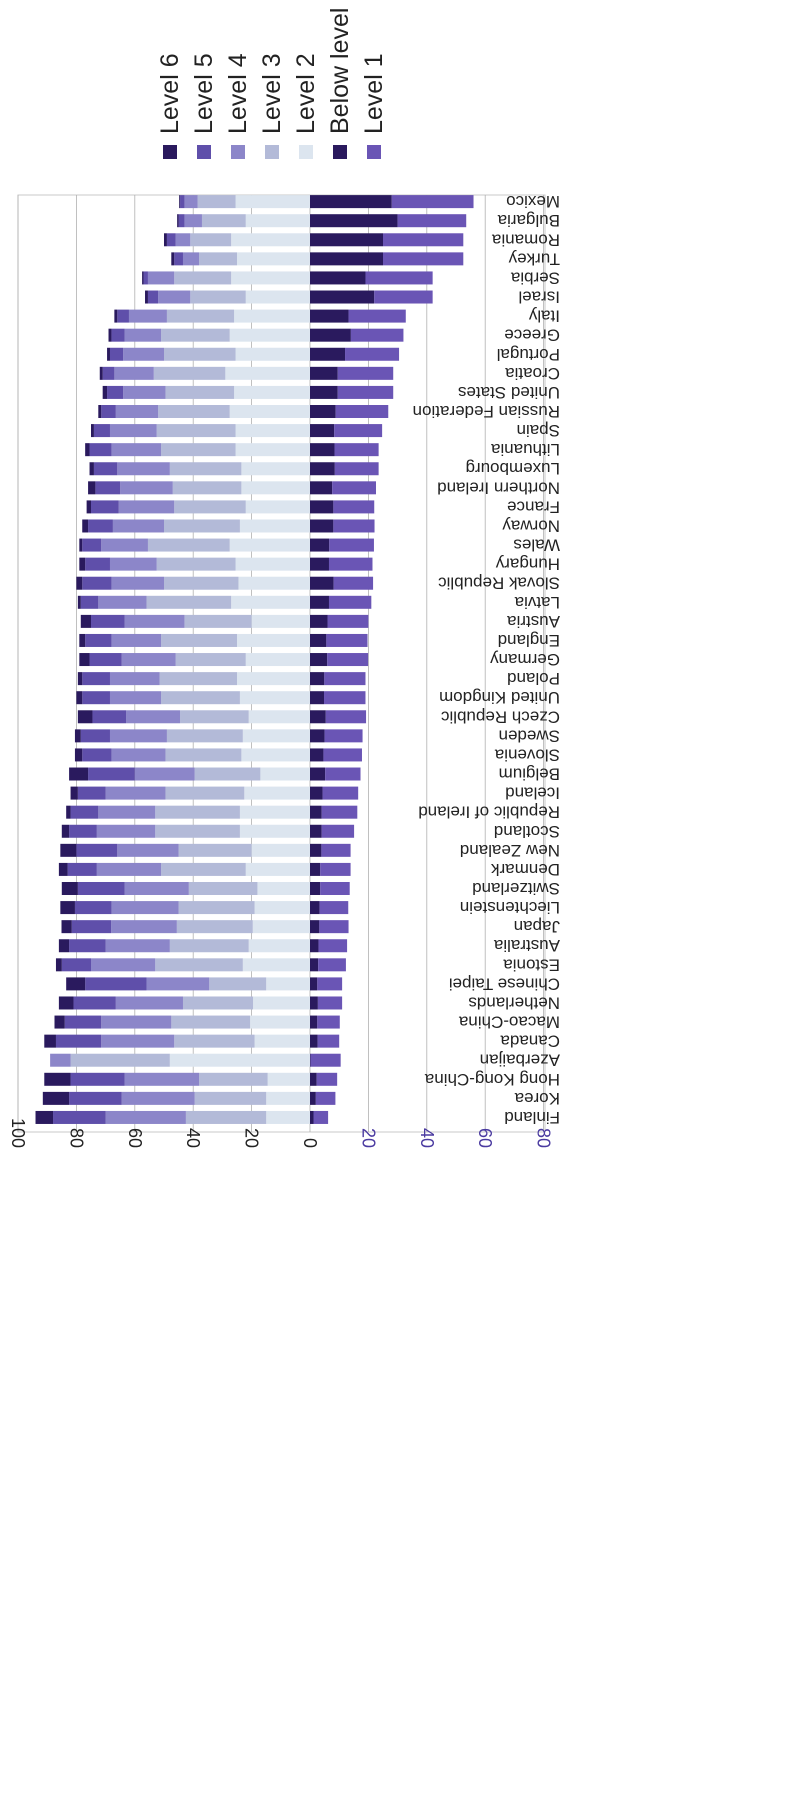 Image resolution: width=802 pixels, height=1807 pixels. I want to click on category-label: Austria, so click(533, 621).